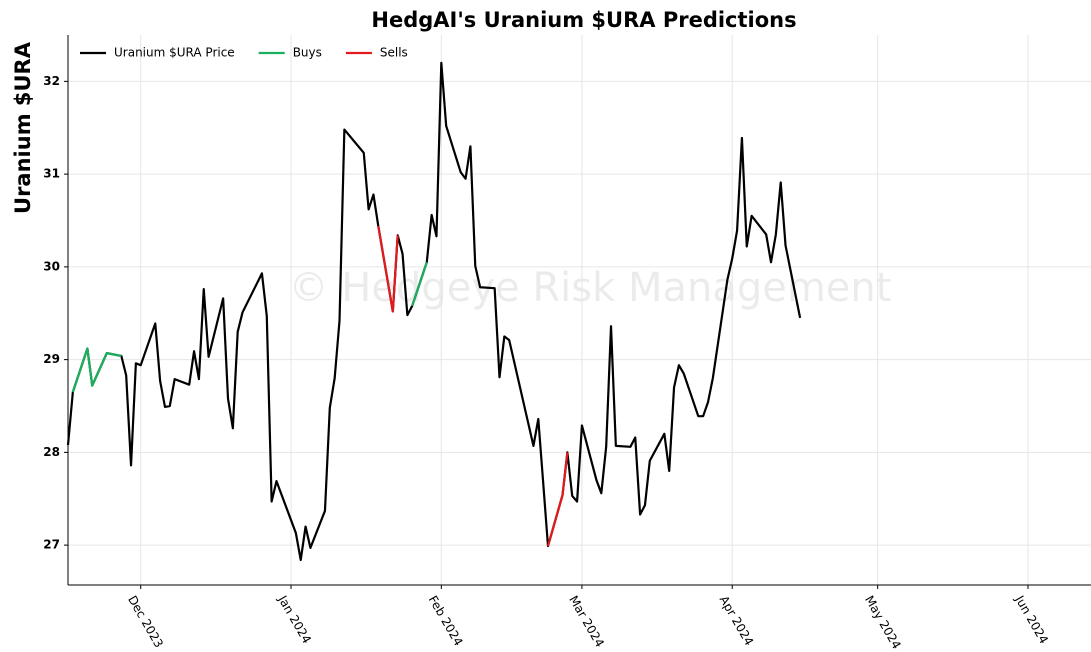 This screenshot has width=1091, height=652. What do you see at coordinates (51, 452) in the screenshot?
I see `y-tick-label: 28` at bounding box center [51, 452].